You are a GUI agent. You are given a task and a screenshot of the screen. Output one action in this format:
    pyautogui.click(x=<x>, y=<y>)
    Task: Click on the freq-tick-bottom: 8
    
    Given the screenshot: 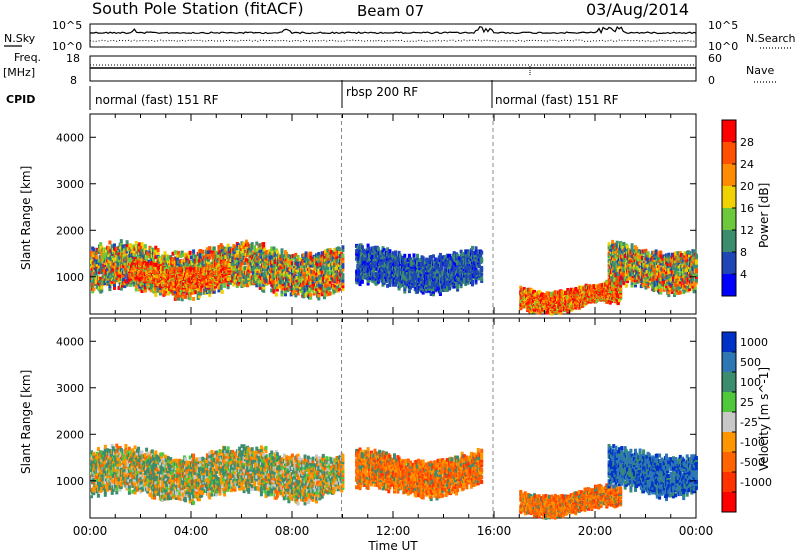 What is the action you would take?
    pyautogui.click(x=73, y=80)
    